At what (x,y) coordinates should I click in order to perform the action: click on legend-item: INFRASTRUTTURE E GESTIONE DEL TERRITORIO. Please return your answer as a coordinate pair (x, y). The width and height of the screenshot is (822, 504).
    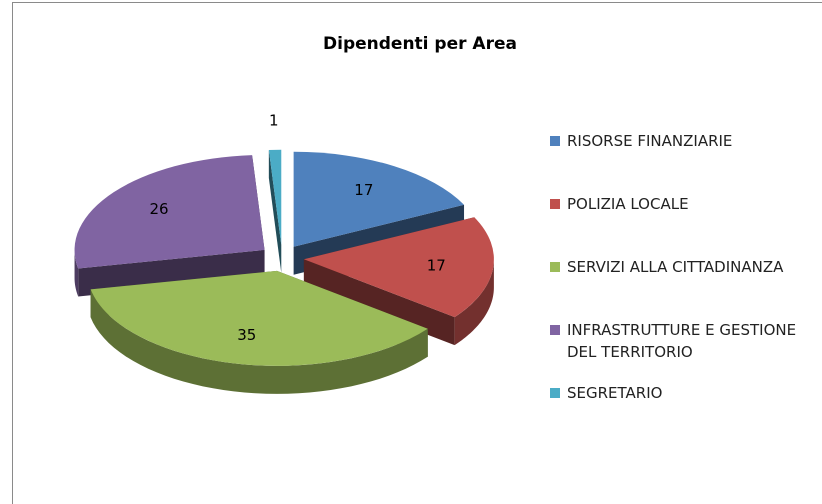
    Looking at the image, I should click on (681, 350).